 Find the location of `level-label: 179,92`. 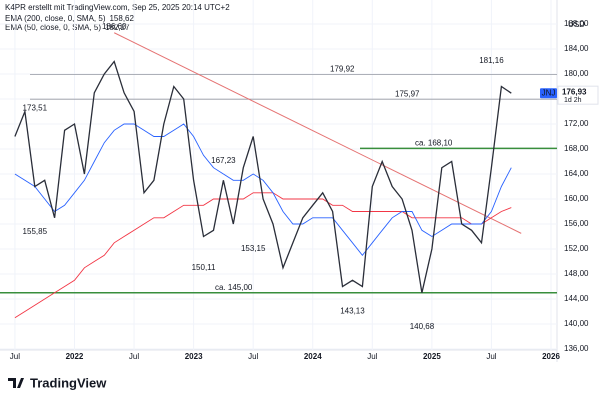

level-label: 179,92 is located at coordinates (342, 69).